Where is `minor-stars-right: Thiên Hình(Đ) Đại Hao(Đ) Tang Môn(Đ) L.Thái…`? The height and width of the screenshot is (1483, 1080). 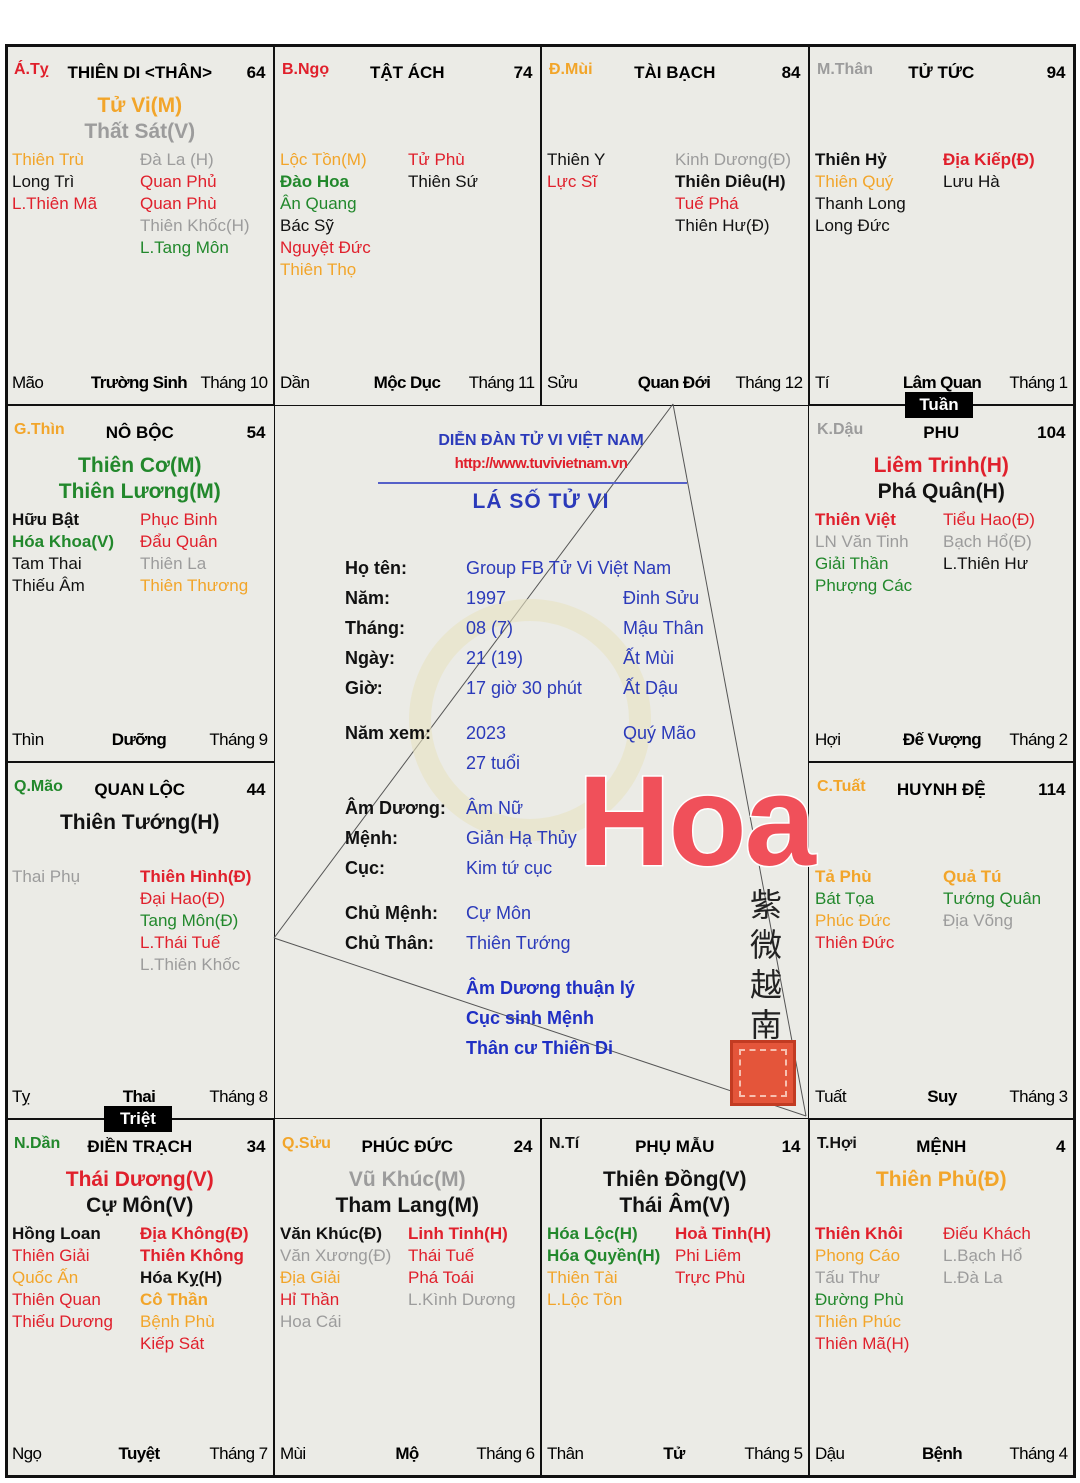 minor-stars-right: Thiên Hình(Đ) Đại Hao(Đ) Tang Môn(Đ) L.Thái… is located at coordinates (195, 921).